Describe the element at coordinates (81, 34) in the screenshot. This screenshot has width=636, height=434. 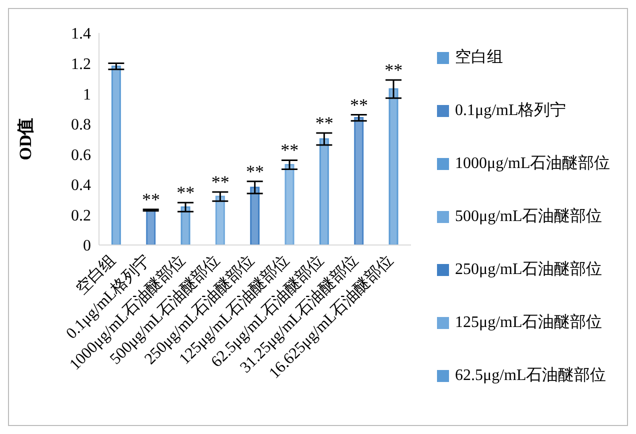
I see `y-tick-label: 1.4` at that location.